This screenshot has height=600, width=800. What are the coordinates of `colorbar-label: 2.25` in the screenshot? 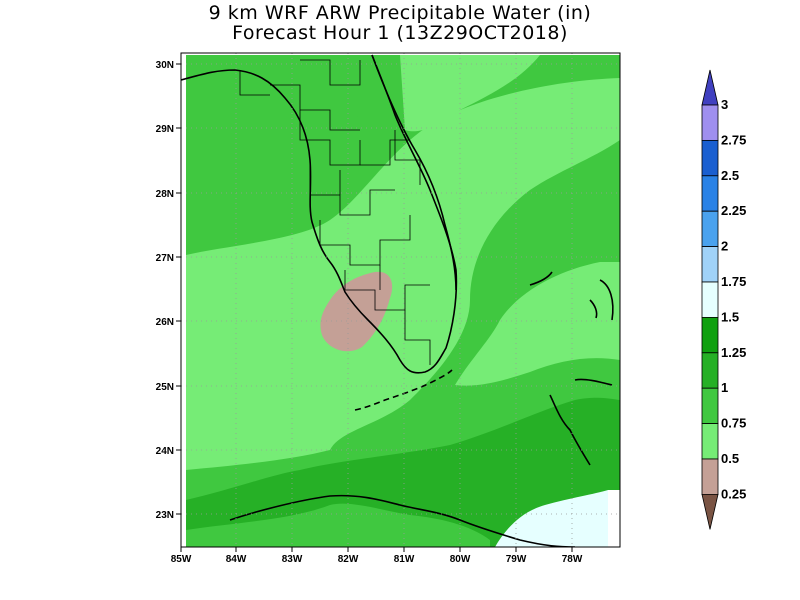 It's located at (733, 210).